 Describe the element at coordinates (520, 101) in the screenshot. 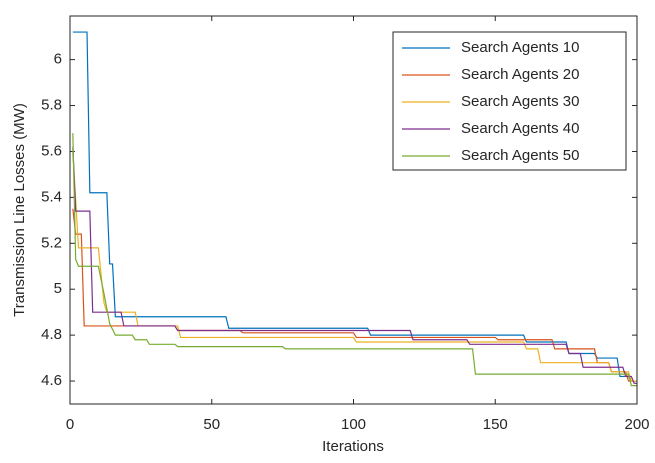

I see `legend-label: Search Agents 30` at that location.